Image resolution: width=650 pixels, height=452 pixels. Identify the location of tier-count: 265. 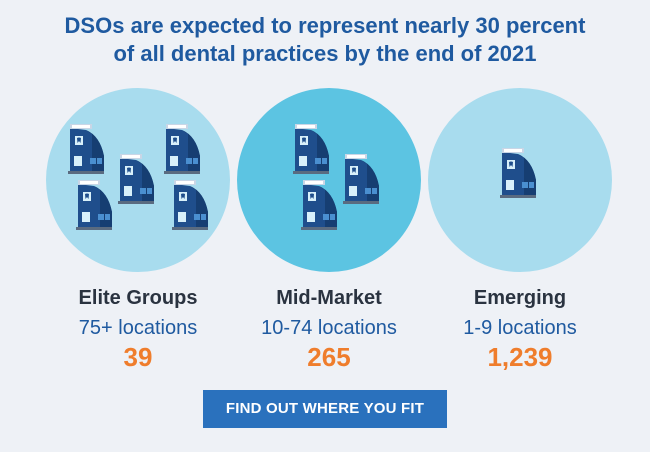
(329, 357).